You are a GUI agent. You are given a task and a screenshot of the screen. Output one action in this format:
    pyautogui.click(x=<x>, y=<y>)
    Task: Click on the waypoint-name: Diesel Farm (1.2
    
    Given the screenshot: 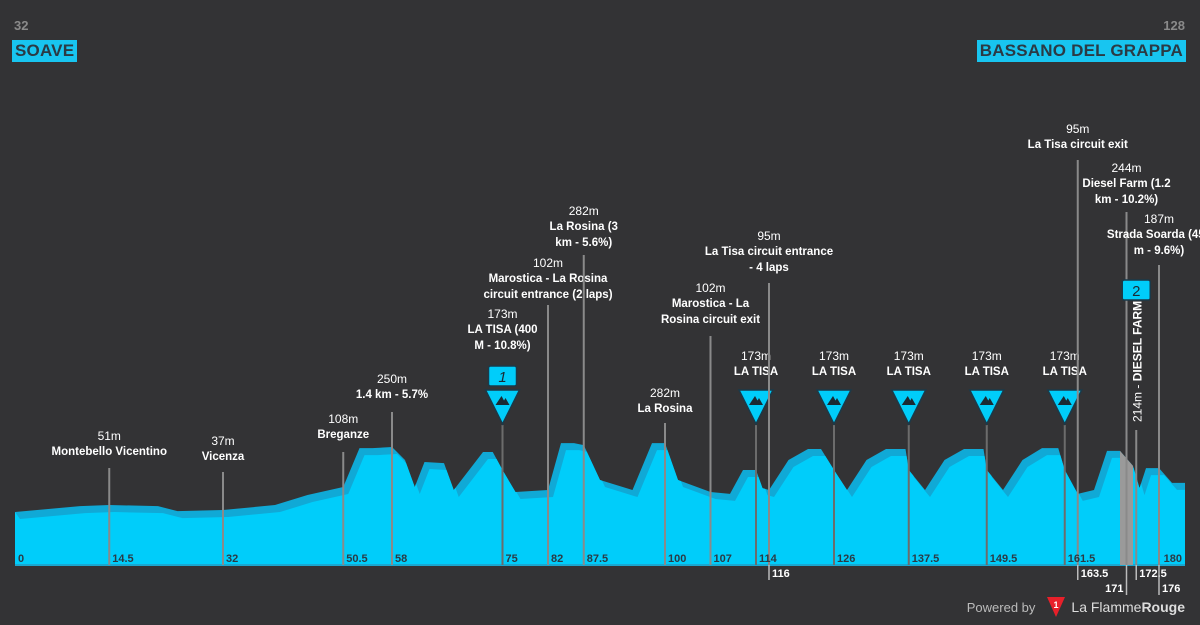 What is the action you would take?
    pyautogui.click(x=1126, y=184)
    